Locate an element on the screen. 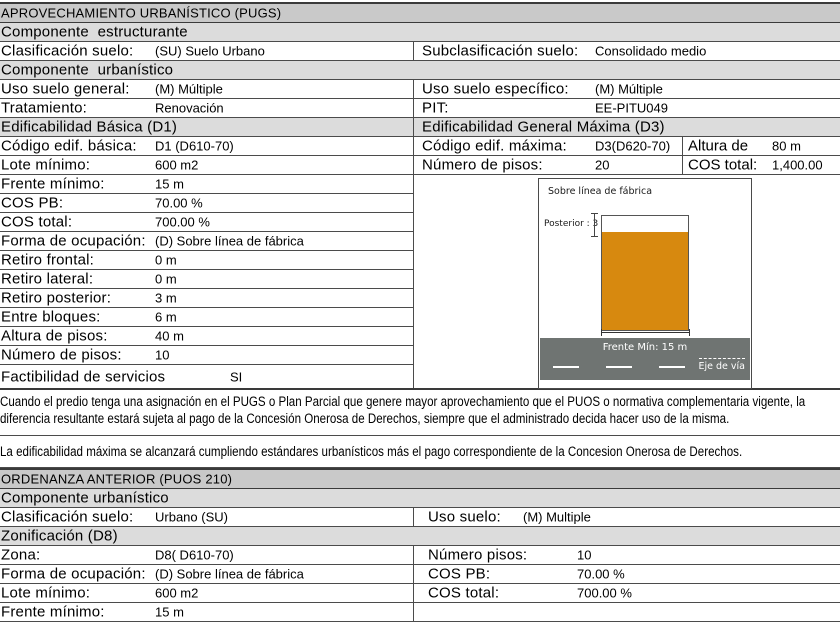  row-factibilidad-servicios: Factibilidad de servicios SI is located at coordinates (206, 376).